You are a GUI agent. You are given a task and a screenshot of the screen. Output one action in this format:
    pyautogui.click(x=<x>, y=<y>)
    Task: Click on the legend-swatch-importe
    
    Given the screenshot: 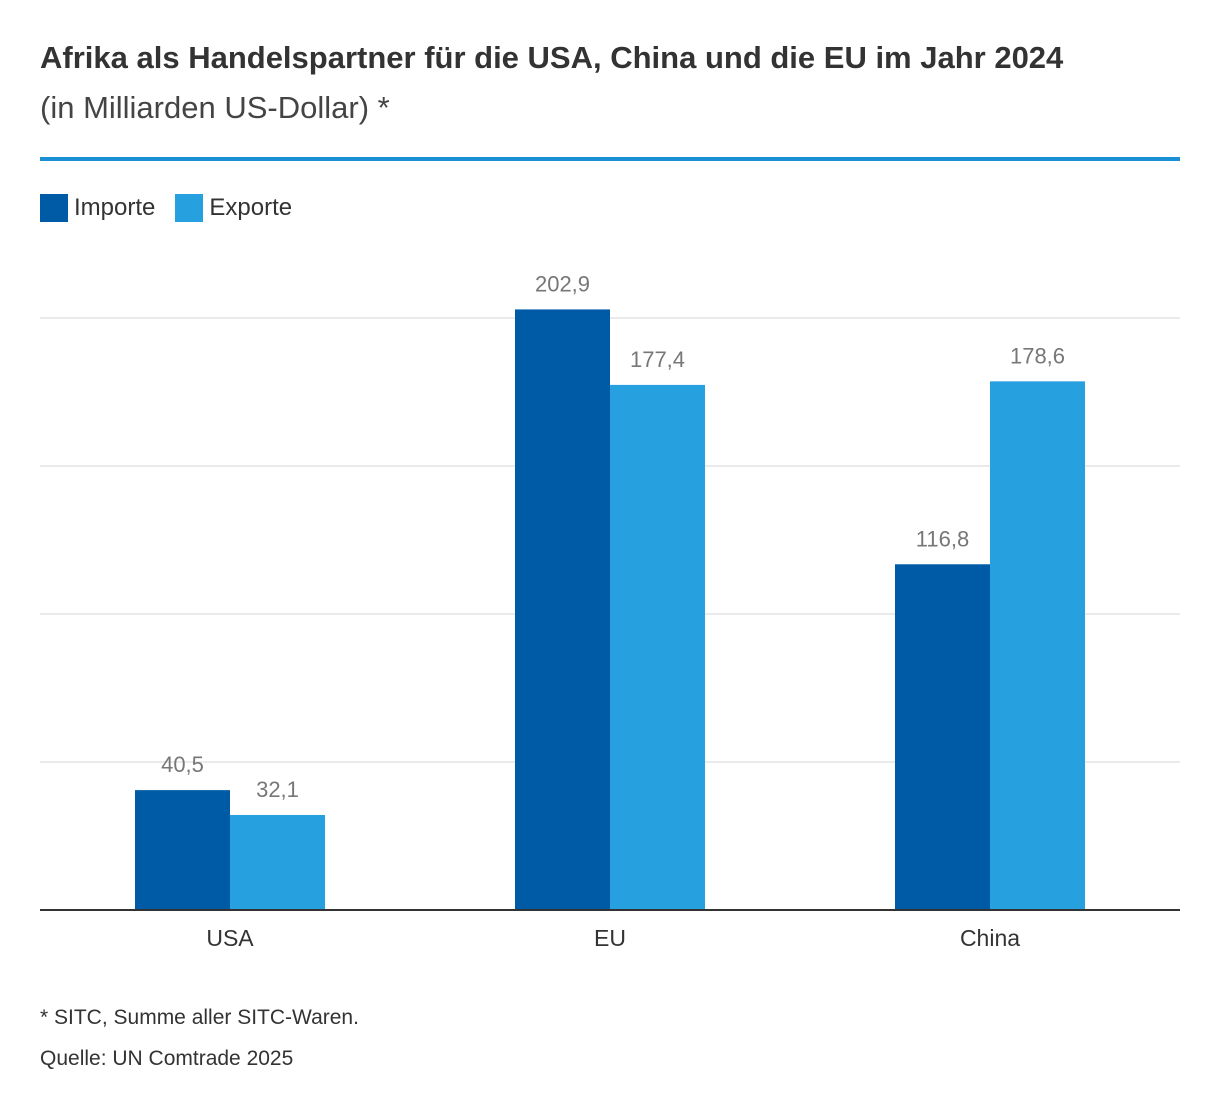 What is the action you would take?
    pyautogui.click(x=54, y=208)
    